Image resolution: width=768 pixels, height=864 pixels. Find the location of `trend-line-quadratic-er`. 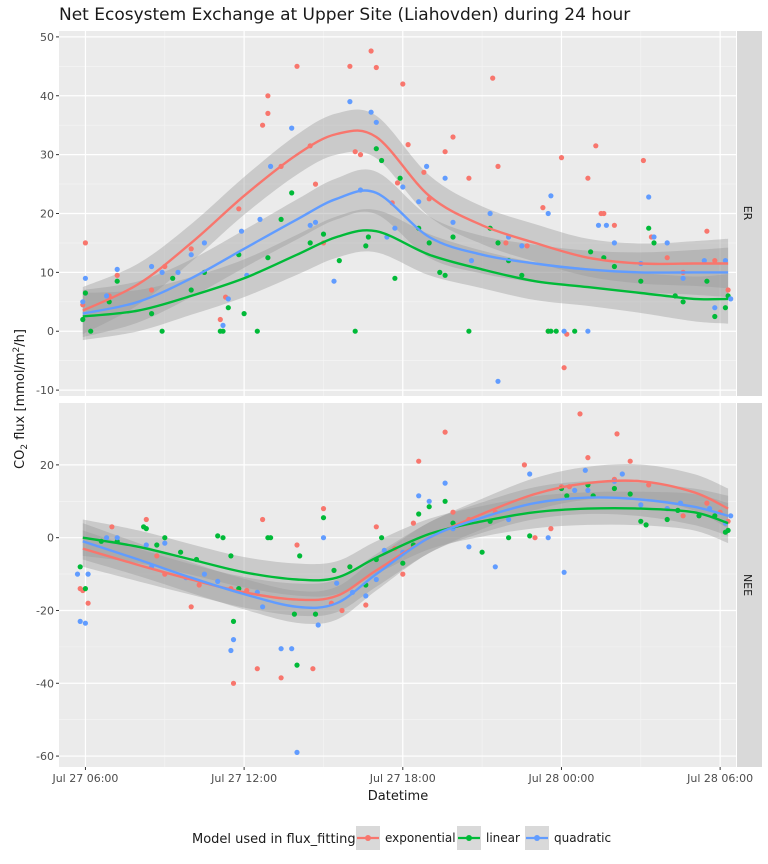

trend-line-quadratic-er is located at coordinates (405, 252).